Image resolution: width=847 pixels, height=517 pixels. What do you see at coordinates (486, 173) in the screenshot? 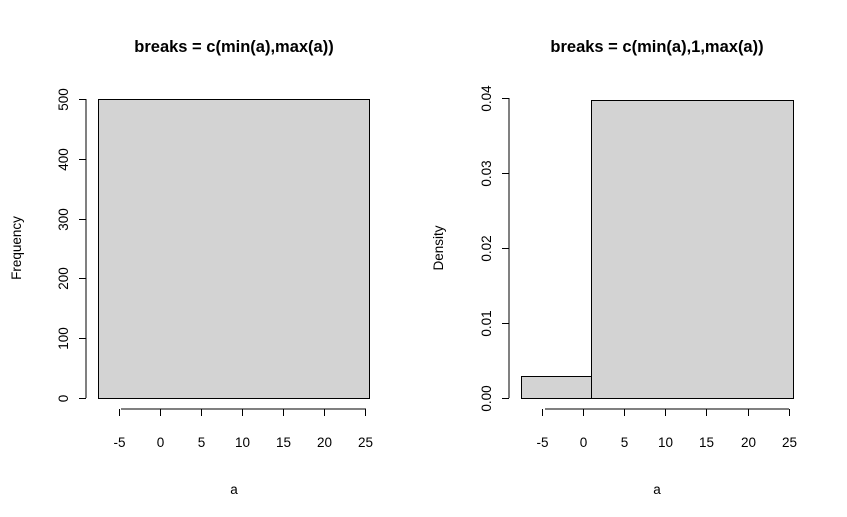
I see `y-tick-label: 0.03` at bounding box center [486, 173].